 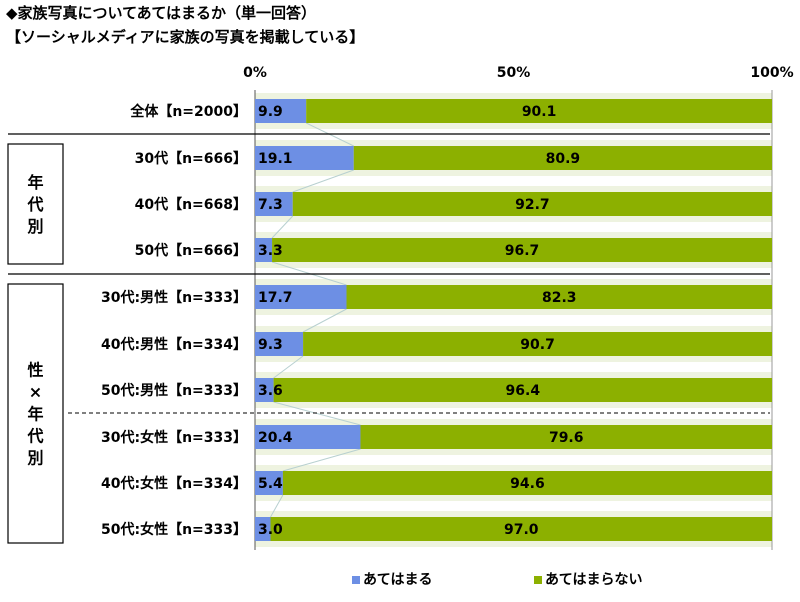 What do you see at coordinates (270, 205) in the screenshot?
I see `data-label-atehamaru: 7.3` at bounding box center [270, 205].